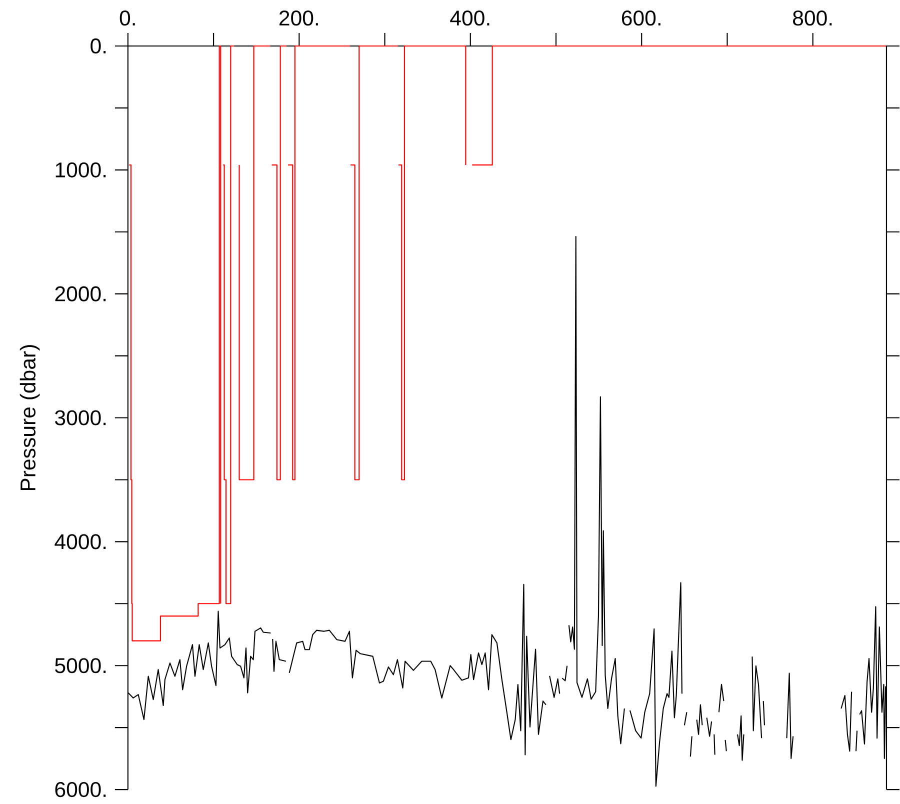 The width and height of the screenshot is (900, 804). Describe the element at coordinates (98, 46) in the screenshot. I see `y-tick-label: 0.` at that location.